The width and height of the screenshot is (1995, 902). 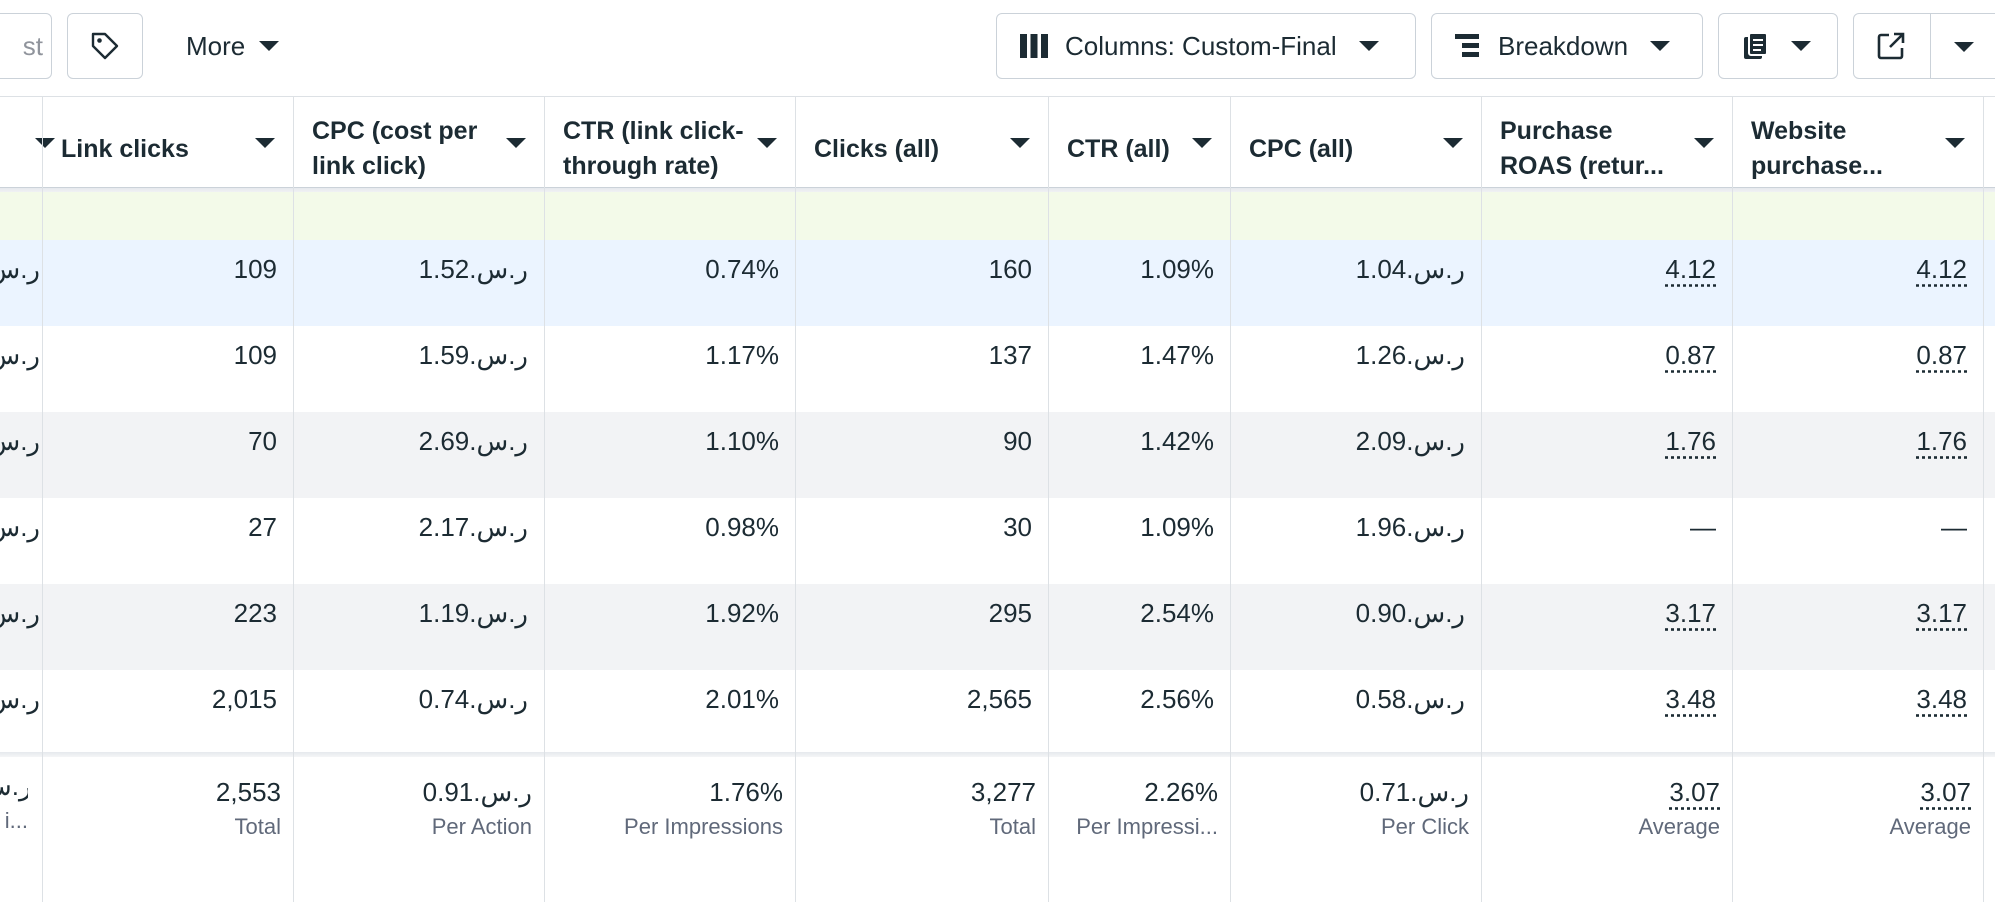 What do you see at coordinates (473, 441) in the screenshot?
I see `cell-value: 2.69.ر.س` at bounding box center [473, 441].